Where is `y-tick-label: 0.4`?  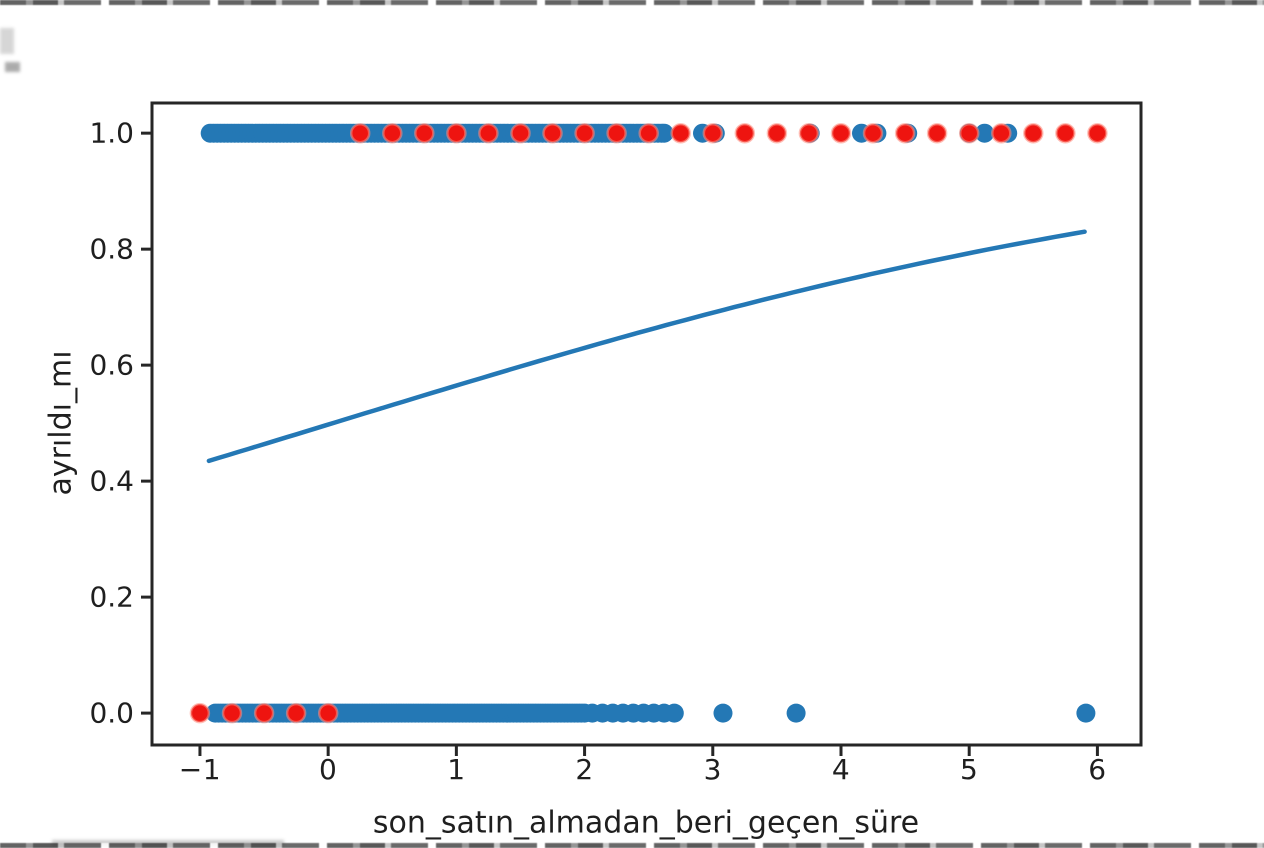
y-tick-label: 0.4 is located at coordinates (111, 481).